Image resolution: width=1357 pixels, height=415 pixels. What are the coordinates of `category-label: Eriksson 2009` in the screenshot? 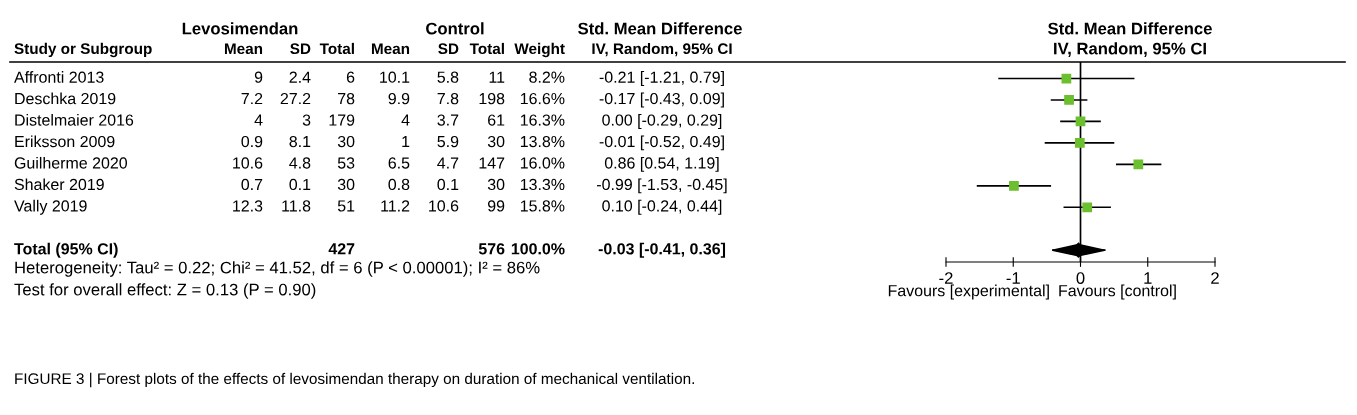 It's located at (65, 141).